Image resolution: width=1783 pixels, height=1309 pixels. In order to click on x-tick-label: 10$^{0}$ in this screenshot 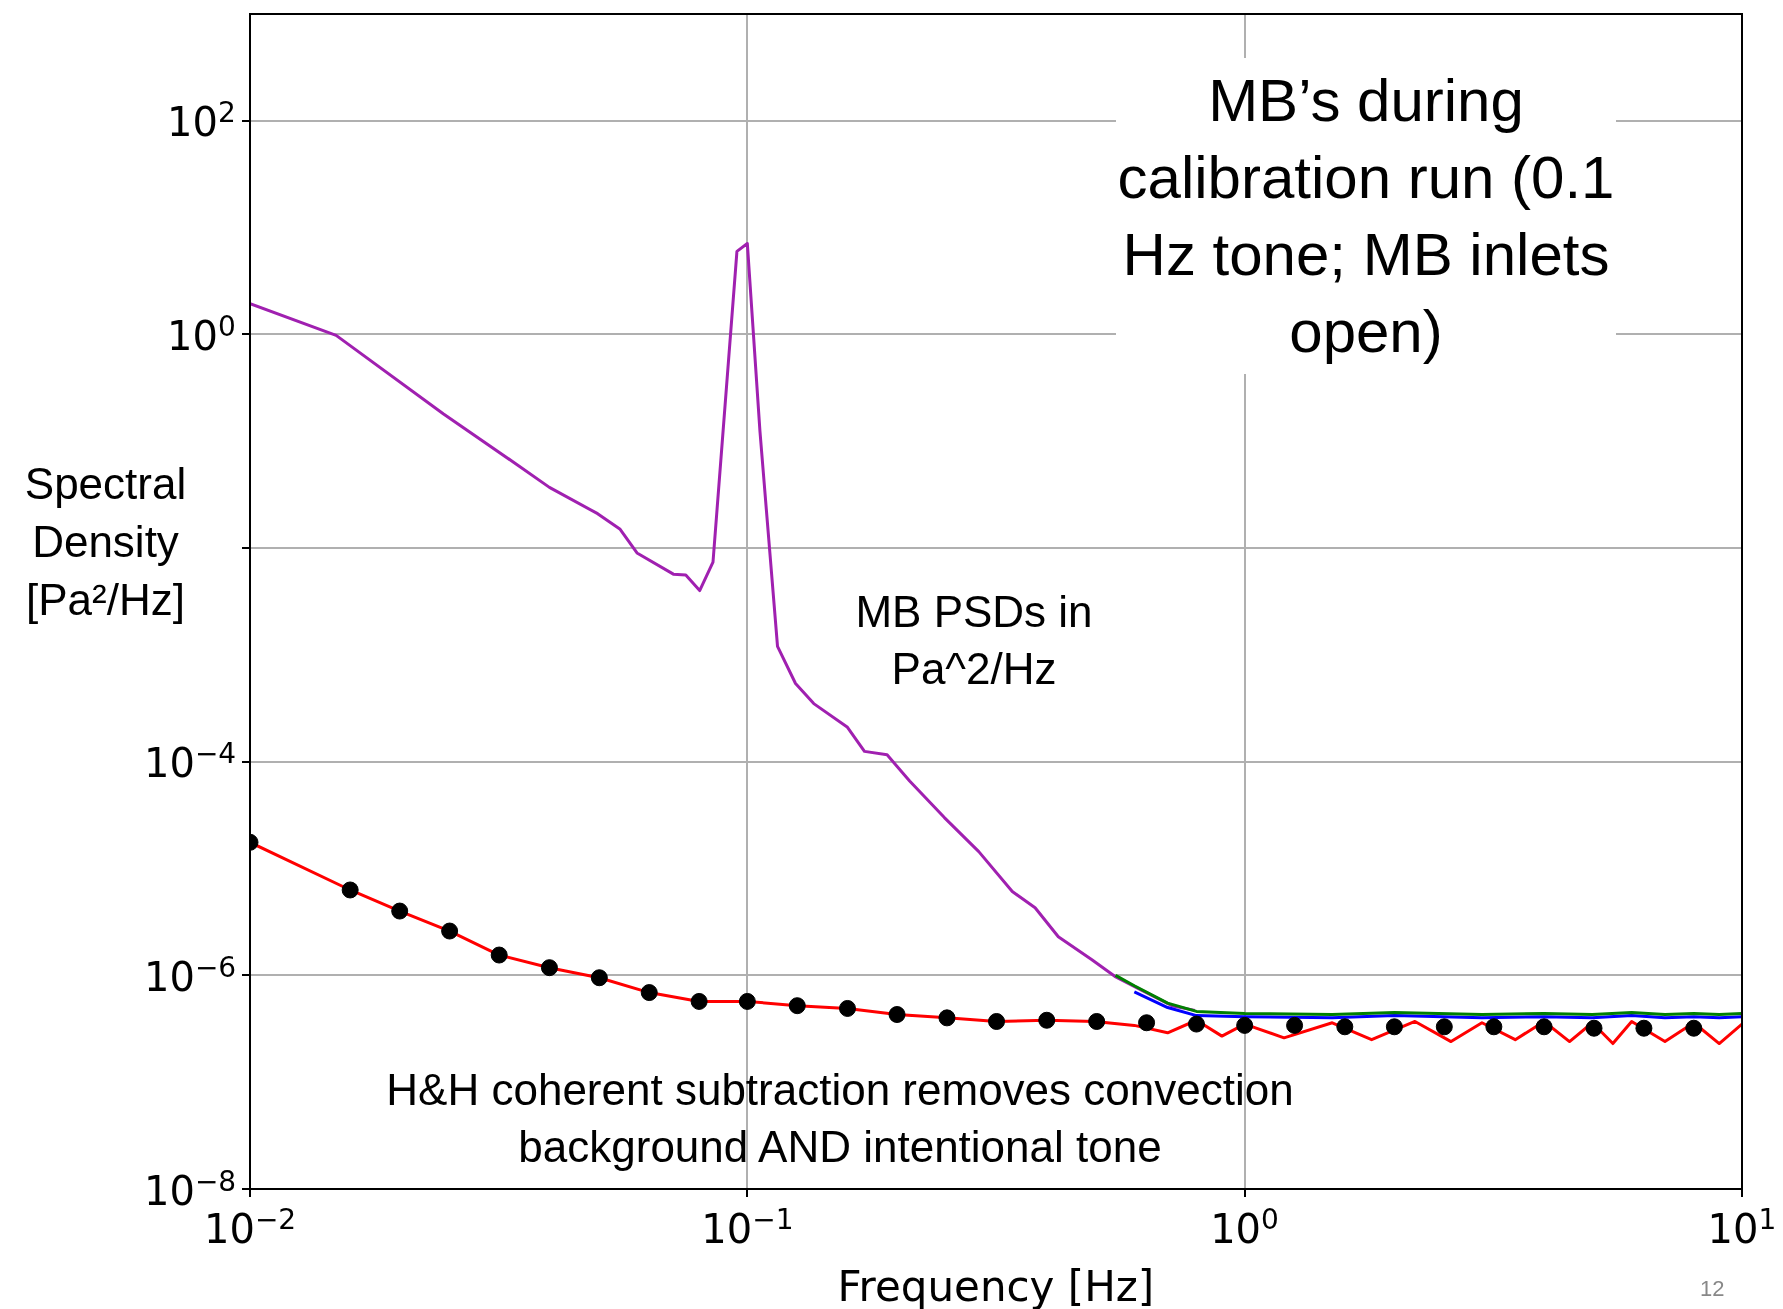, I will do `click(1244, 1228)`.